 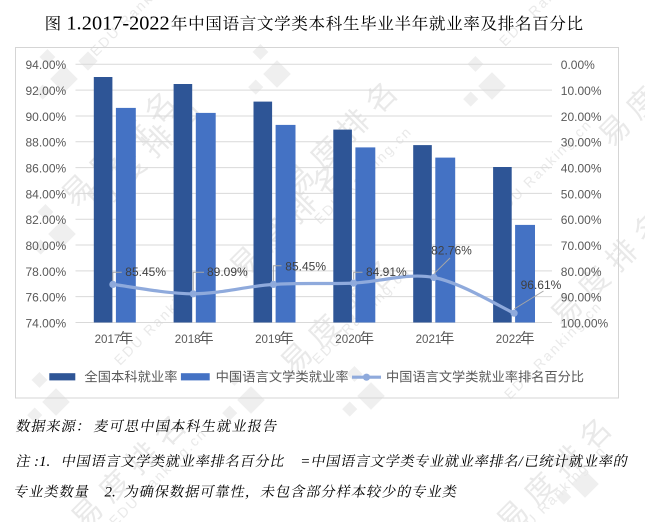 What do you see at coordinates (581, 168) in the screenshot?
I see `svg-text: 40.00%` at bounding box center [581, 168].